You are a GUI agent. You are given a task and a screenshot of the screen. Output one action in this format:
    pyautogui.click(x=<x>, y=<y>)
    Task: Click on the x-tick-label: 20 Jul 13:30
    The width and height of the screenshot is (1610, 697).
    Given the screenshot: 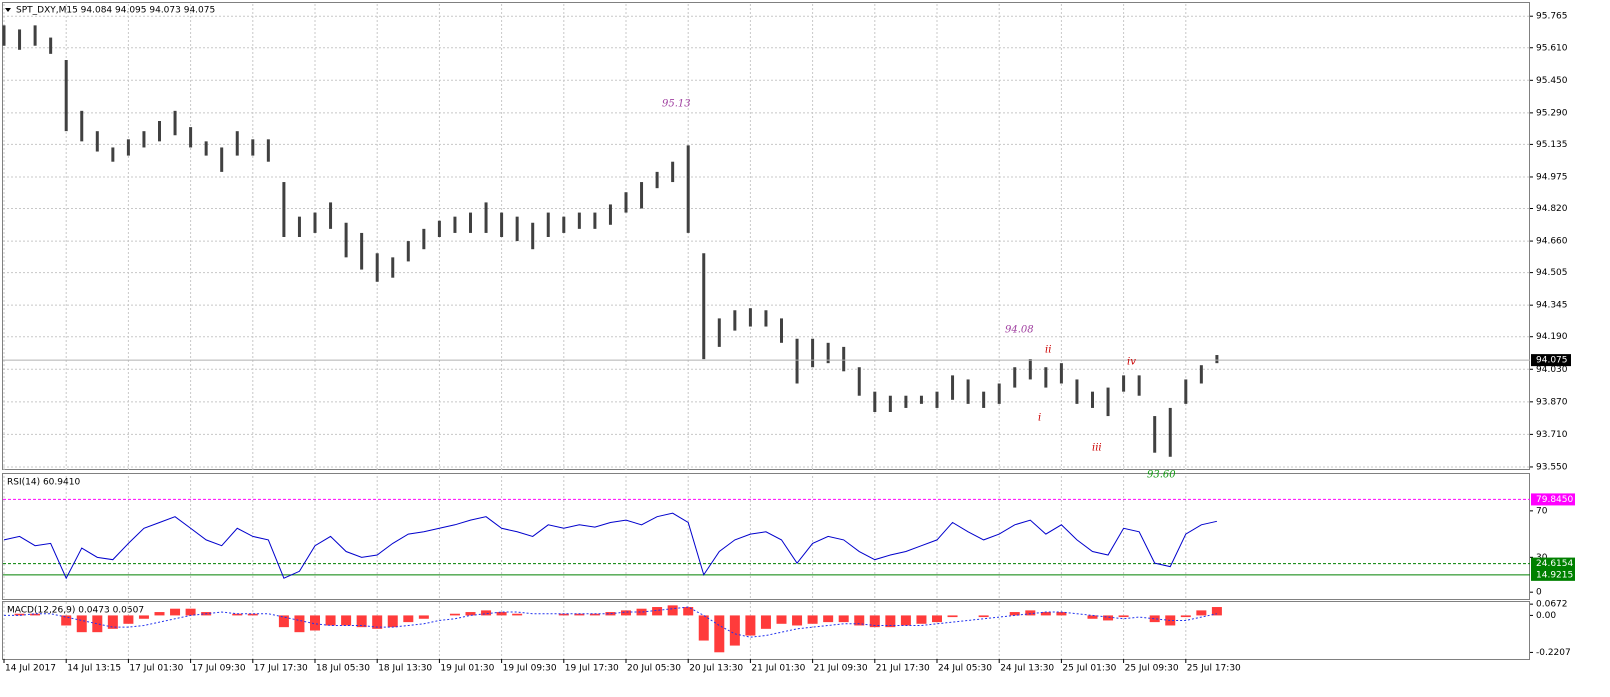 What is the action you would take?
    pyautogui.click(x=716, y=669)
    